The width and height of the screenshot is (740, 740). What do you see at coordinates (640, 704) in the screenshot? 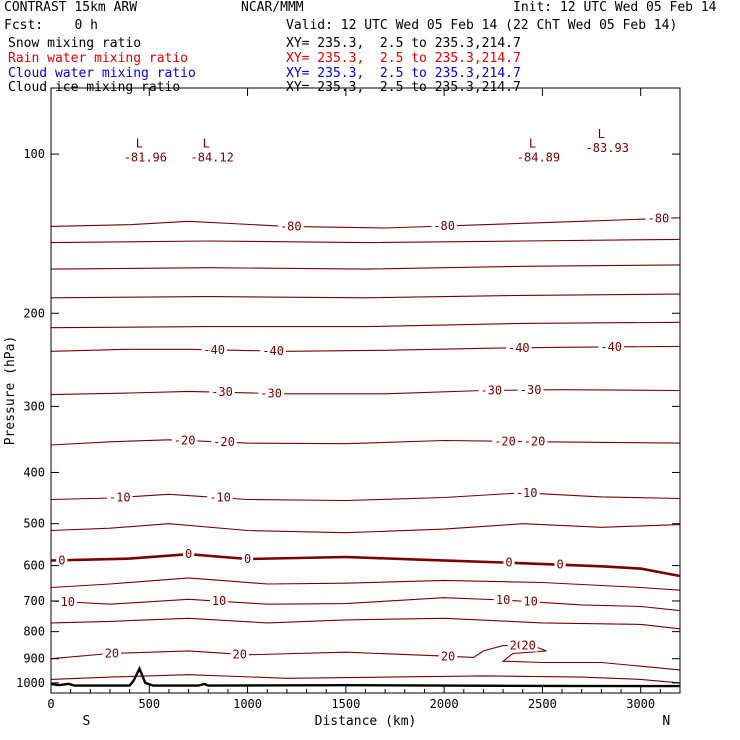
I see `x-tick-label: 3000` at bounding box center [640, 704].